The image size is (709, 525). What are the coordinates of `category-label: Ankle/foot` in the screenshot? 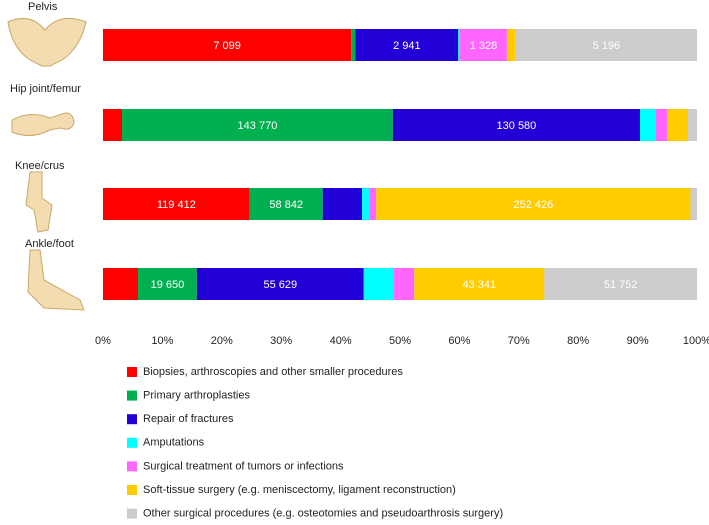 It's located at (49, 244).